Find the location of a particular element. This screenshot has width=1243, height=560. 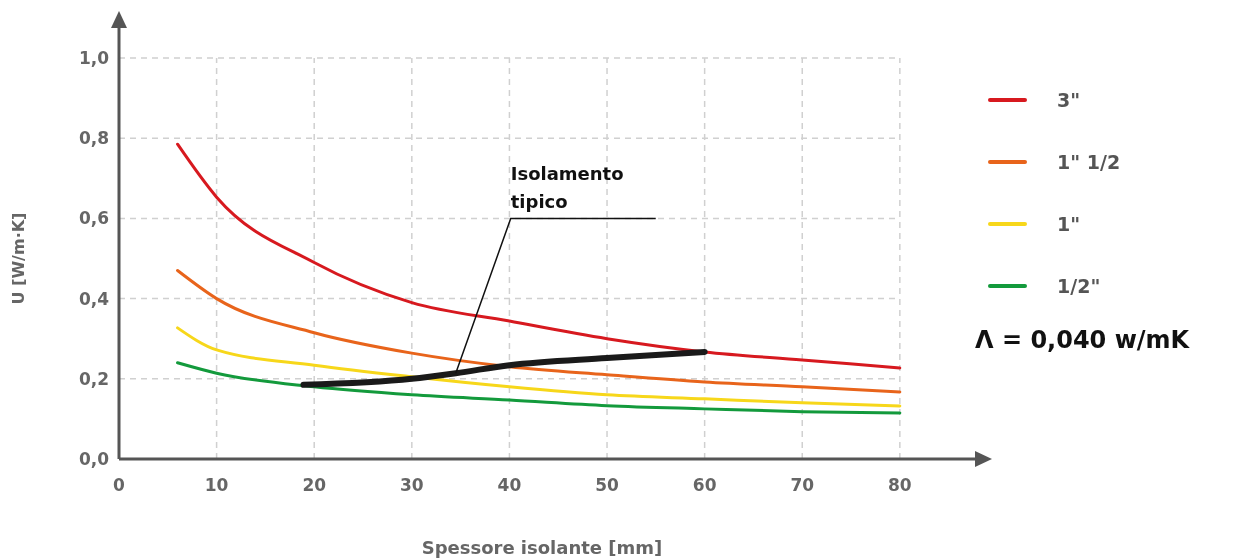

x-tick-label: 0 is located at coordinates (119, 485).